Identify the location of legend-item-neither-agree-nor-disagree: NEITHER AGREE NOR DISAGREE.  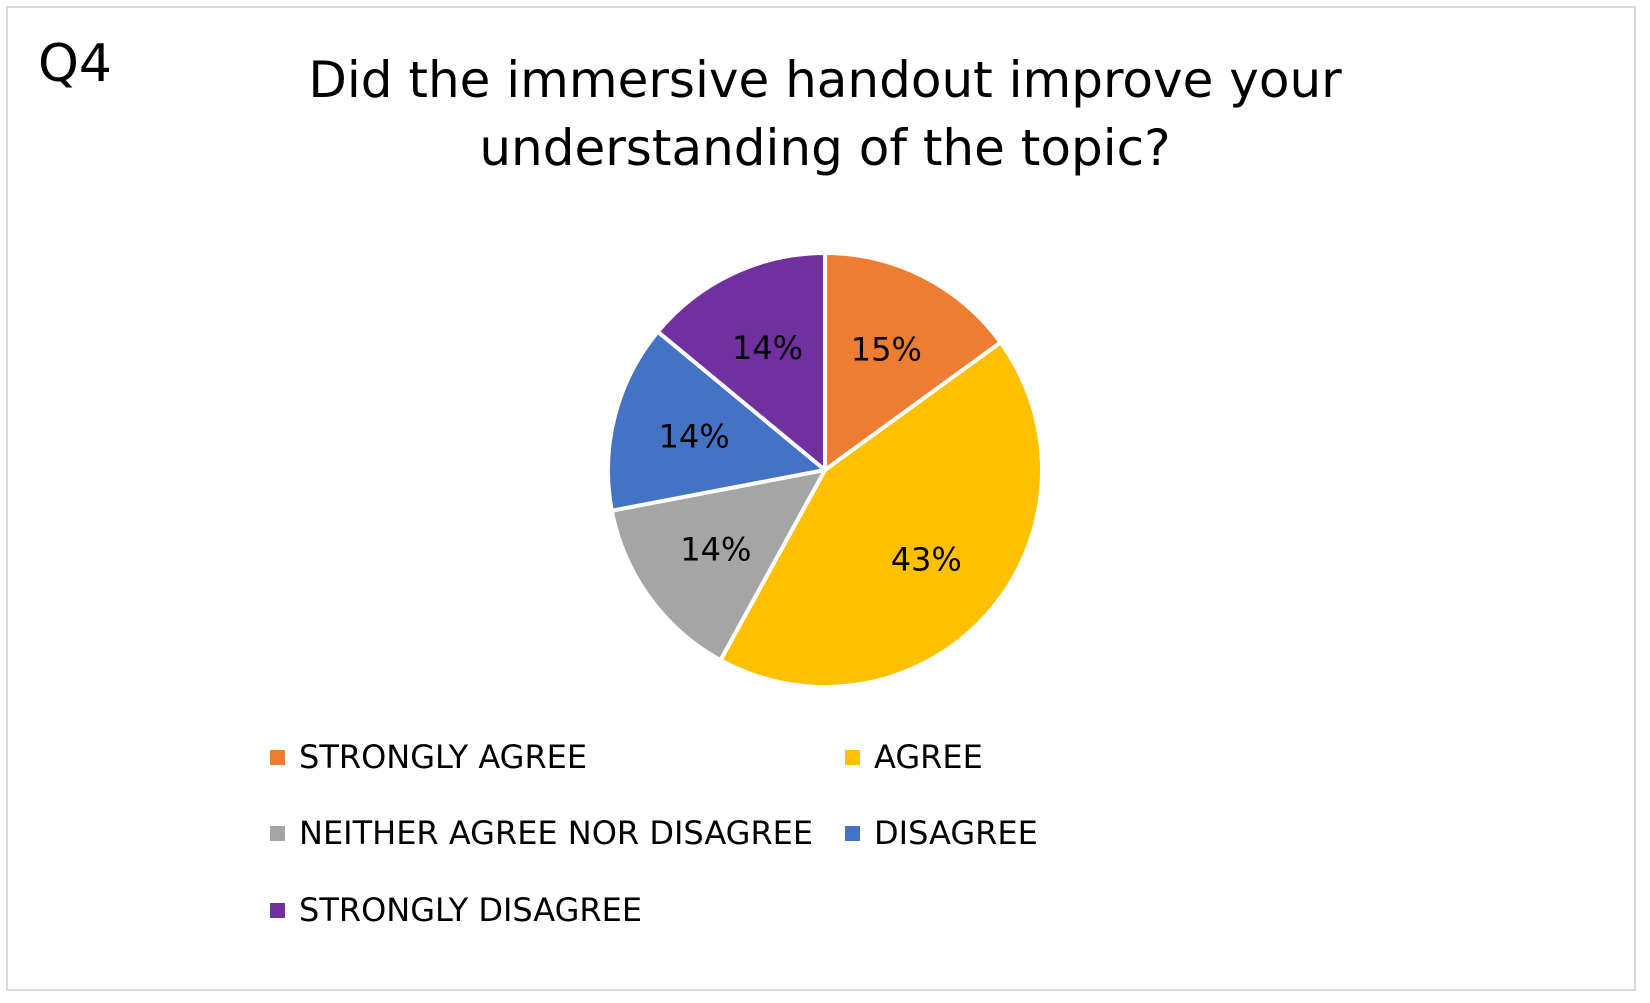
(541, 833).